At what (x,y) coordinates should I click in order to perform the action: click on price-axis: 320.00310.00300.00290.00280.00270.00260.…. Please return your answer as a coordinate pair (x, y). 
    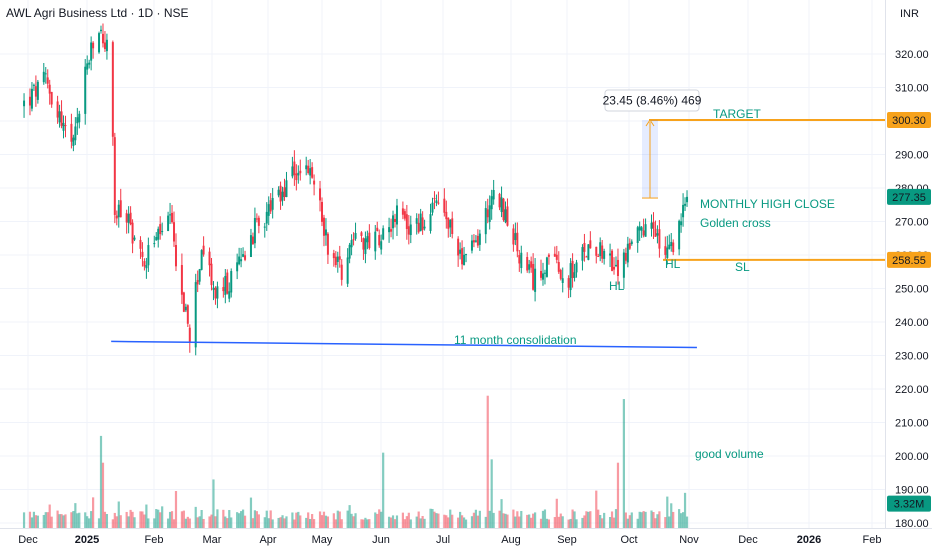
    Looking at the image, I should click on (912, 289).